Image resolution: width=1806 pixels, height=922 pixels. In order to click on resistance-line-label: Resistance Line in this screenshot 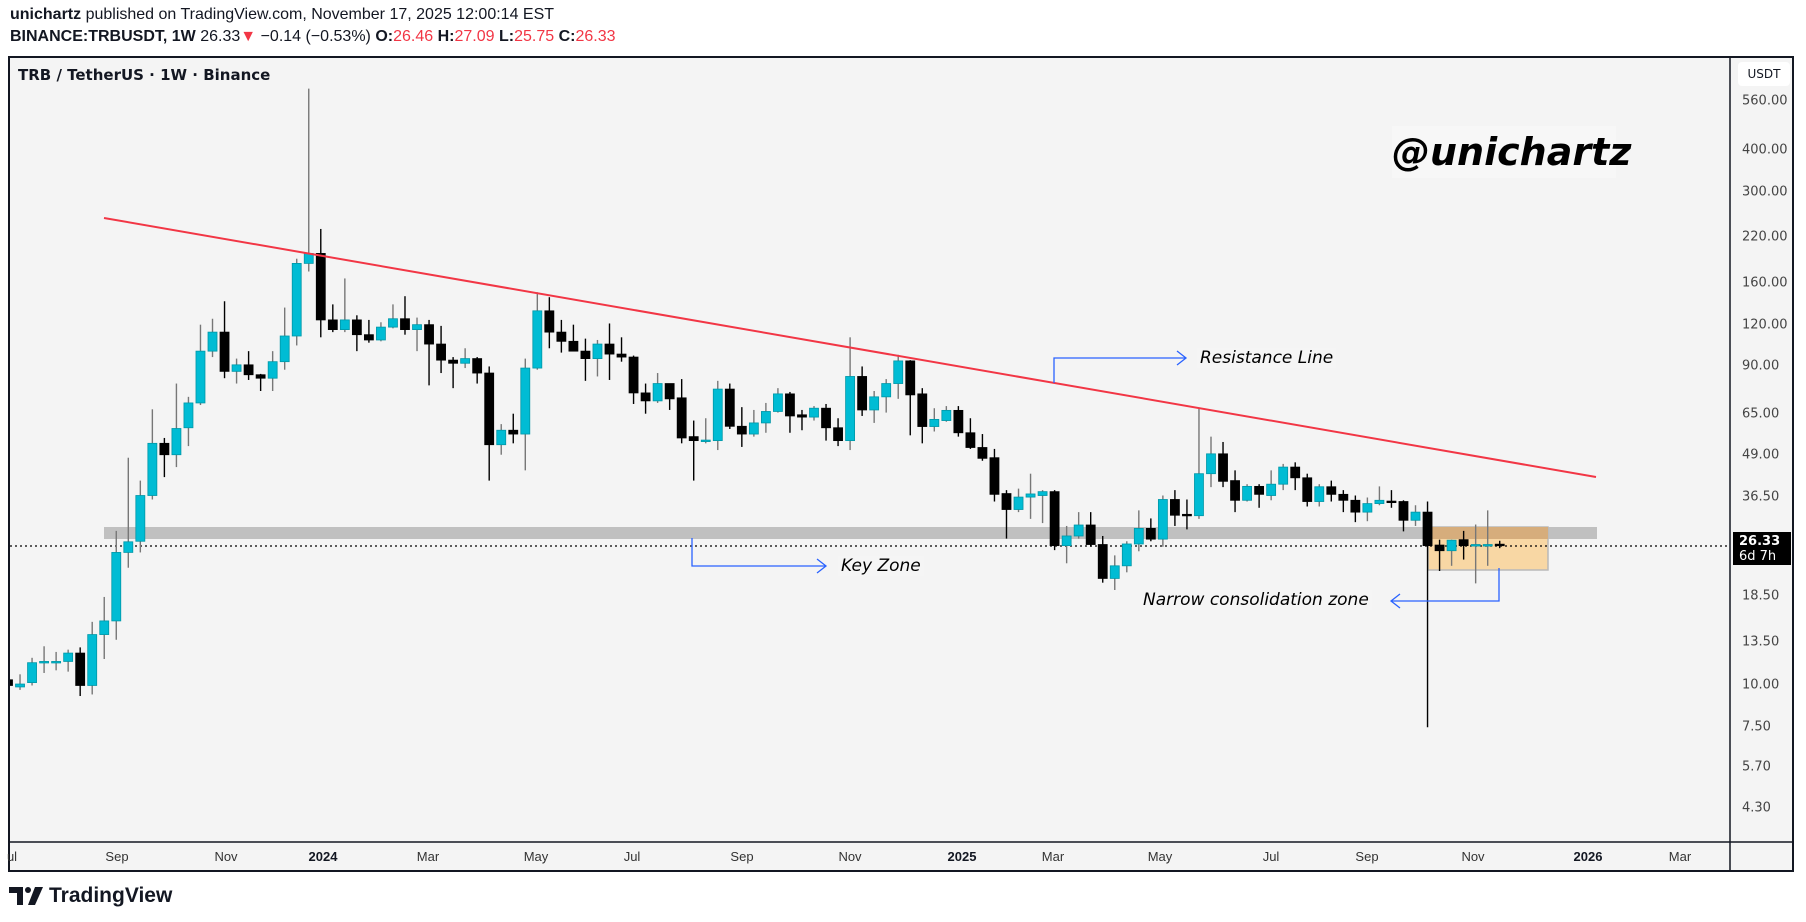, I will do `click(1267, 358)`.